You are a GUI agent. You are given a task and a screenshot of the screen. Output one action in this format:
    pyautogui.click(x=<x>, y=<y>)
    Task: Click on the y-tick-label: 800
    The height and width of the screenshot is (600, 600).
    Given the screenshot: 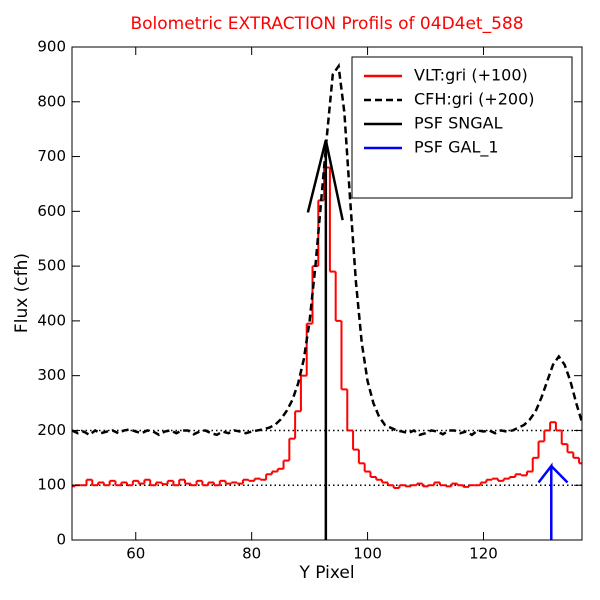 What is the action you would take?
    pyautogui.click(x=51, y=101)
    